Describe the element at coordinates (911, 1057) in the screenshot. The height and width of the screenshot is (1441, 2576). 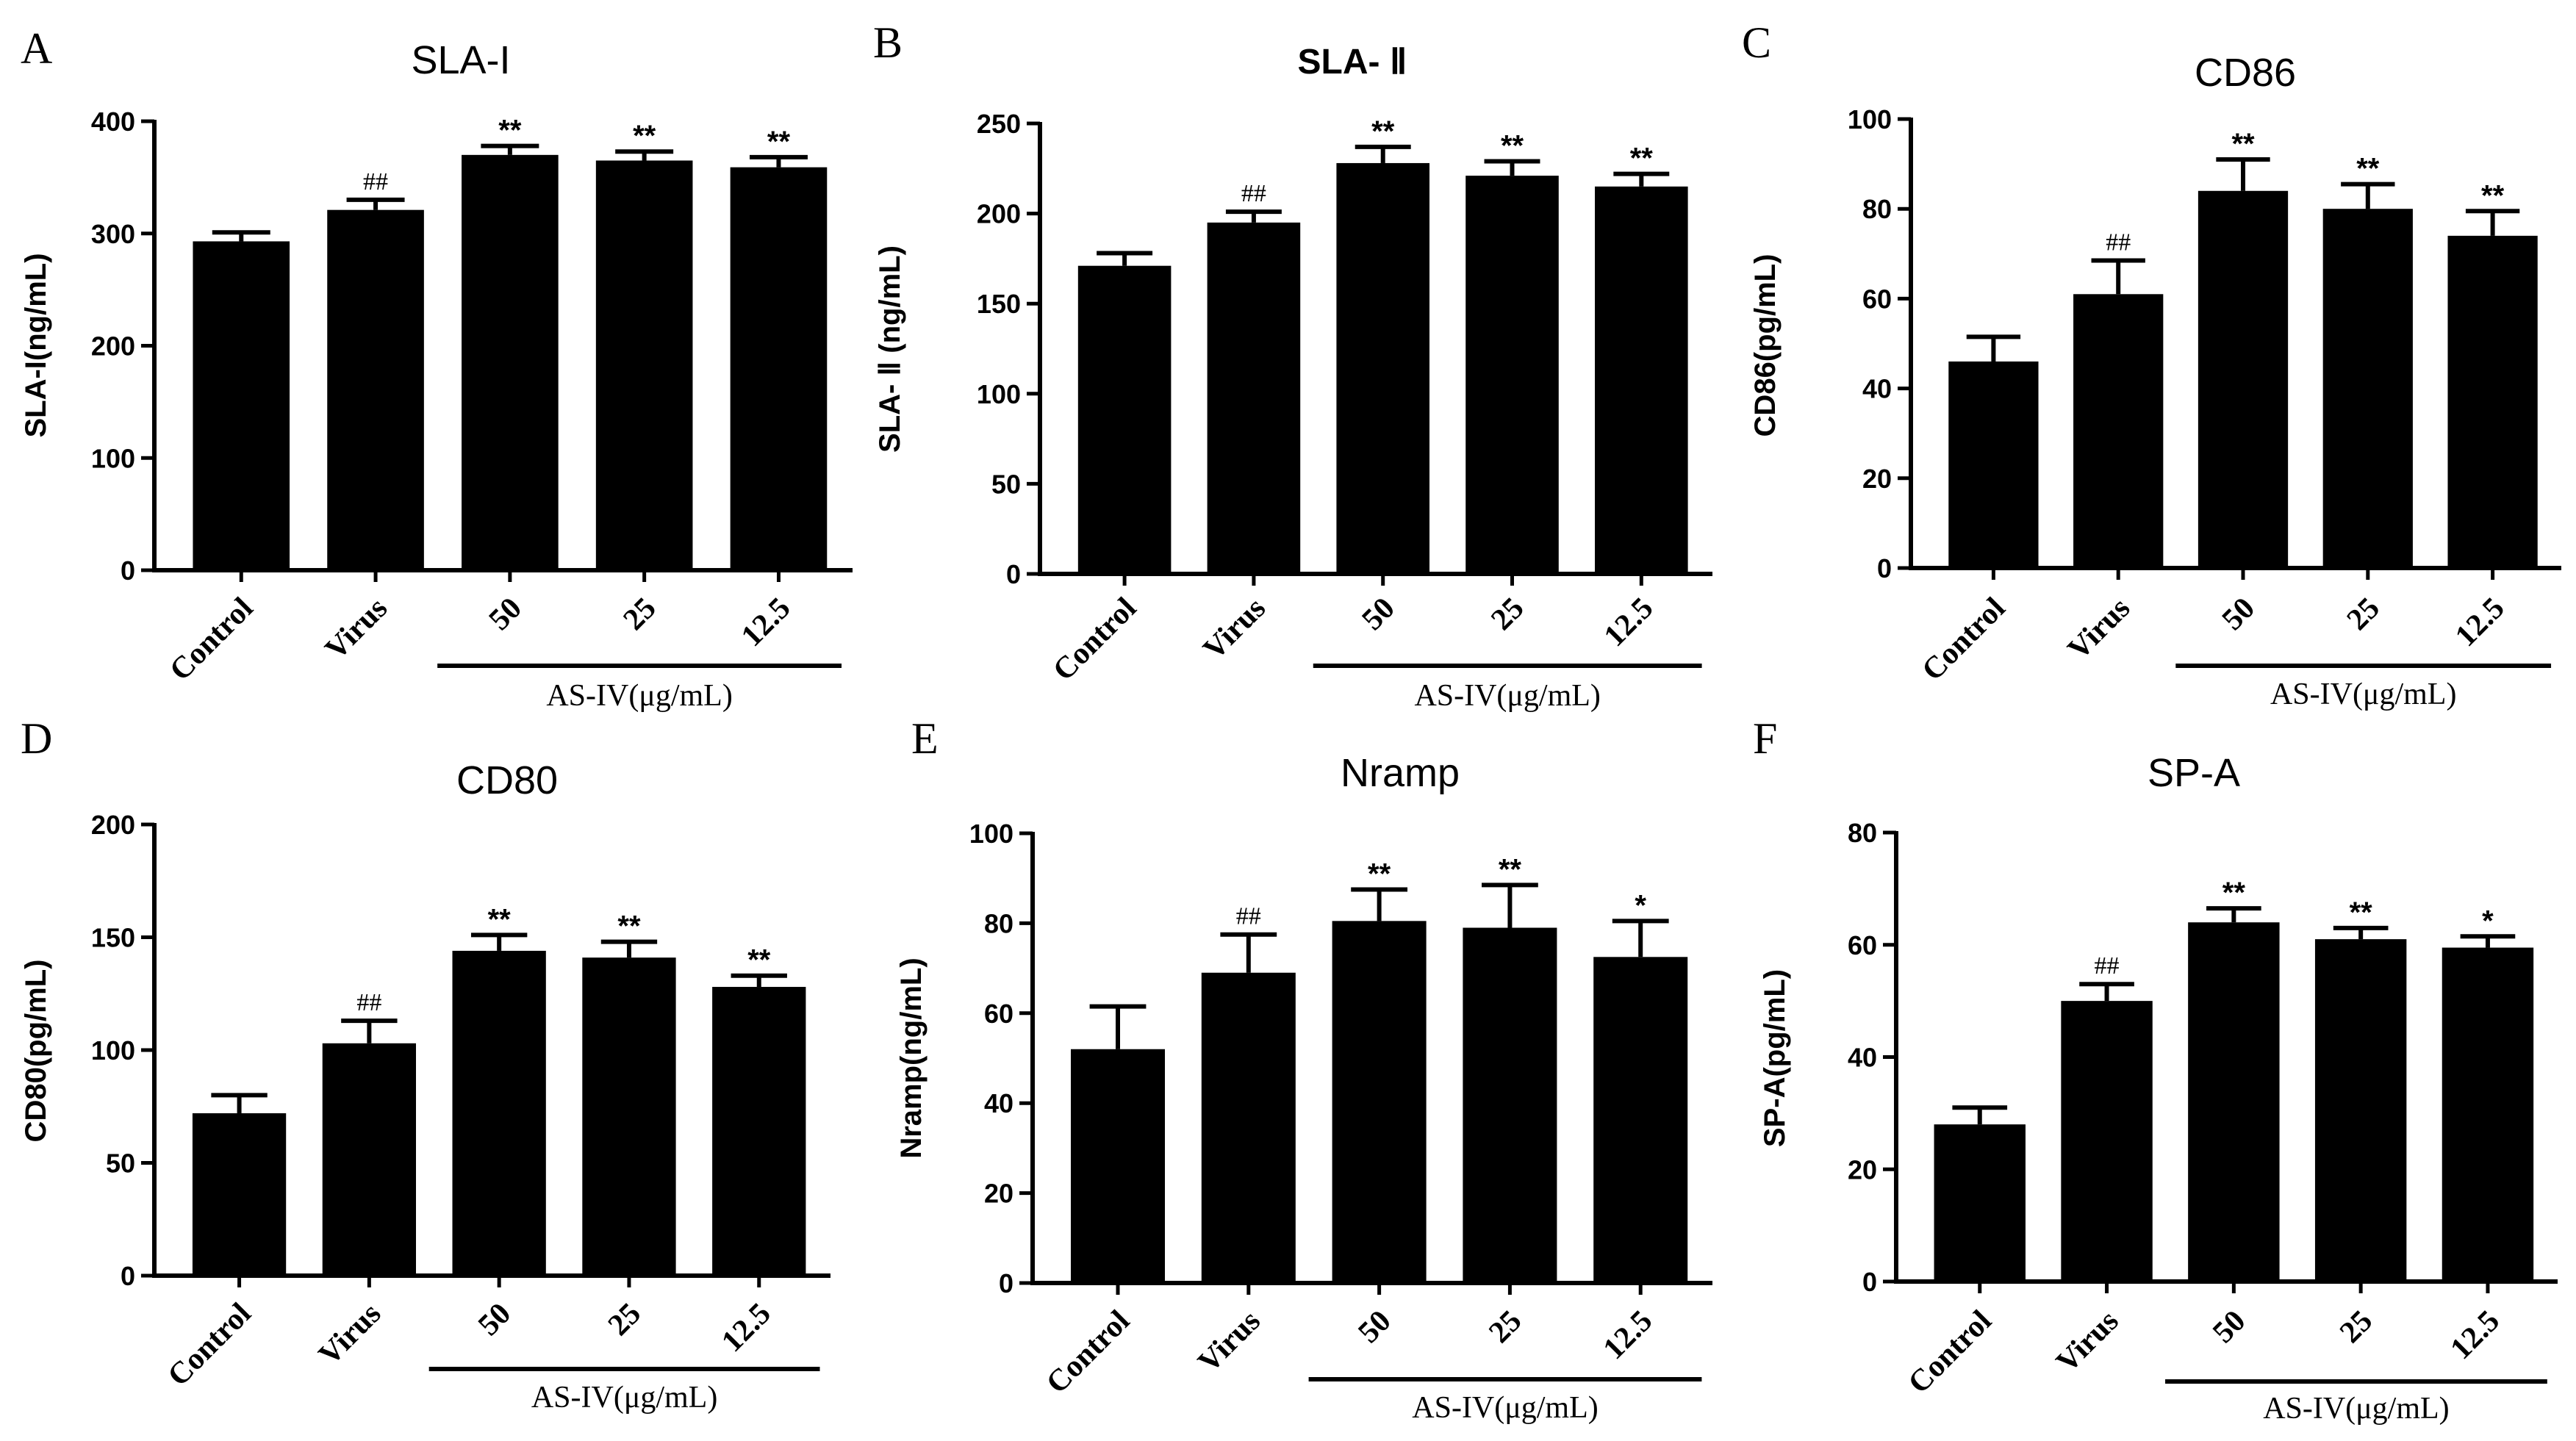
I see `y-axis-label: Nramp(ng/mL)` at that location.